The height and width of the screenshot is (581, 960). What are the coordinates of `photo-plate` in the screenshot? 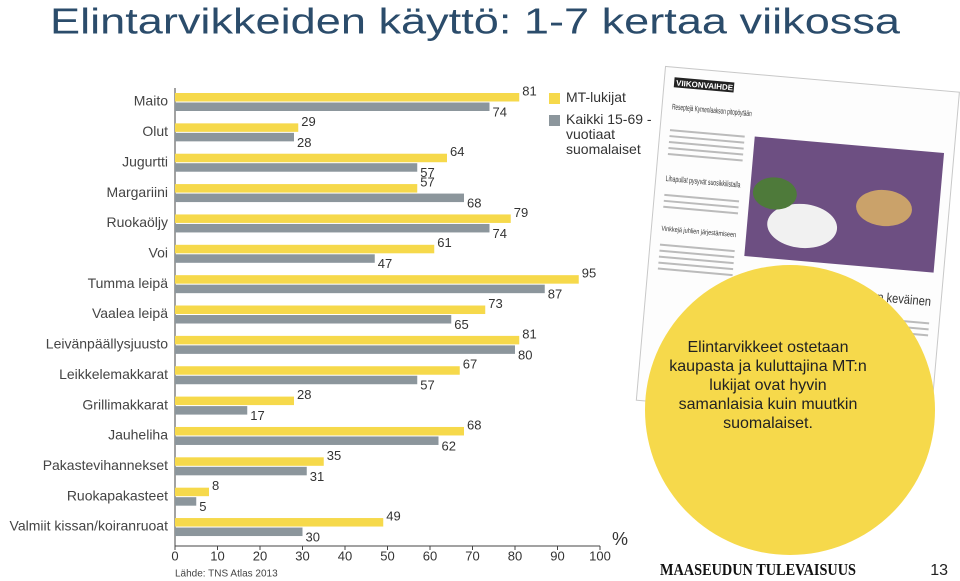 It's located at (802, 226).